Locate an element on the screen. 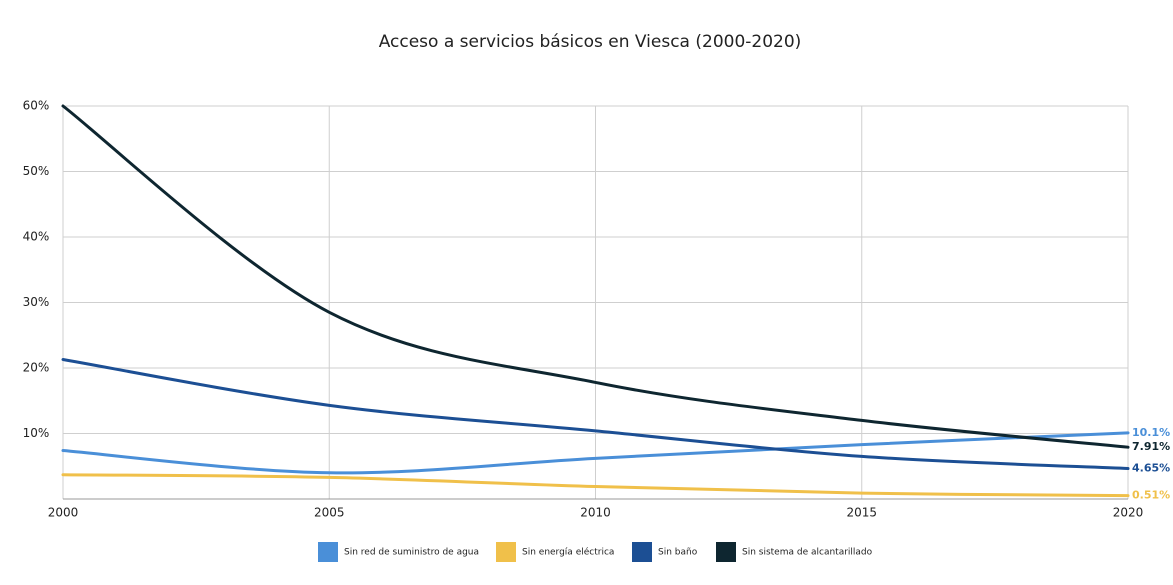  legend-label: Sin baño is located at coordinates (678, 553).